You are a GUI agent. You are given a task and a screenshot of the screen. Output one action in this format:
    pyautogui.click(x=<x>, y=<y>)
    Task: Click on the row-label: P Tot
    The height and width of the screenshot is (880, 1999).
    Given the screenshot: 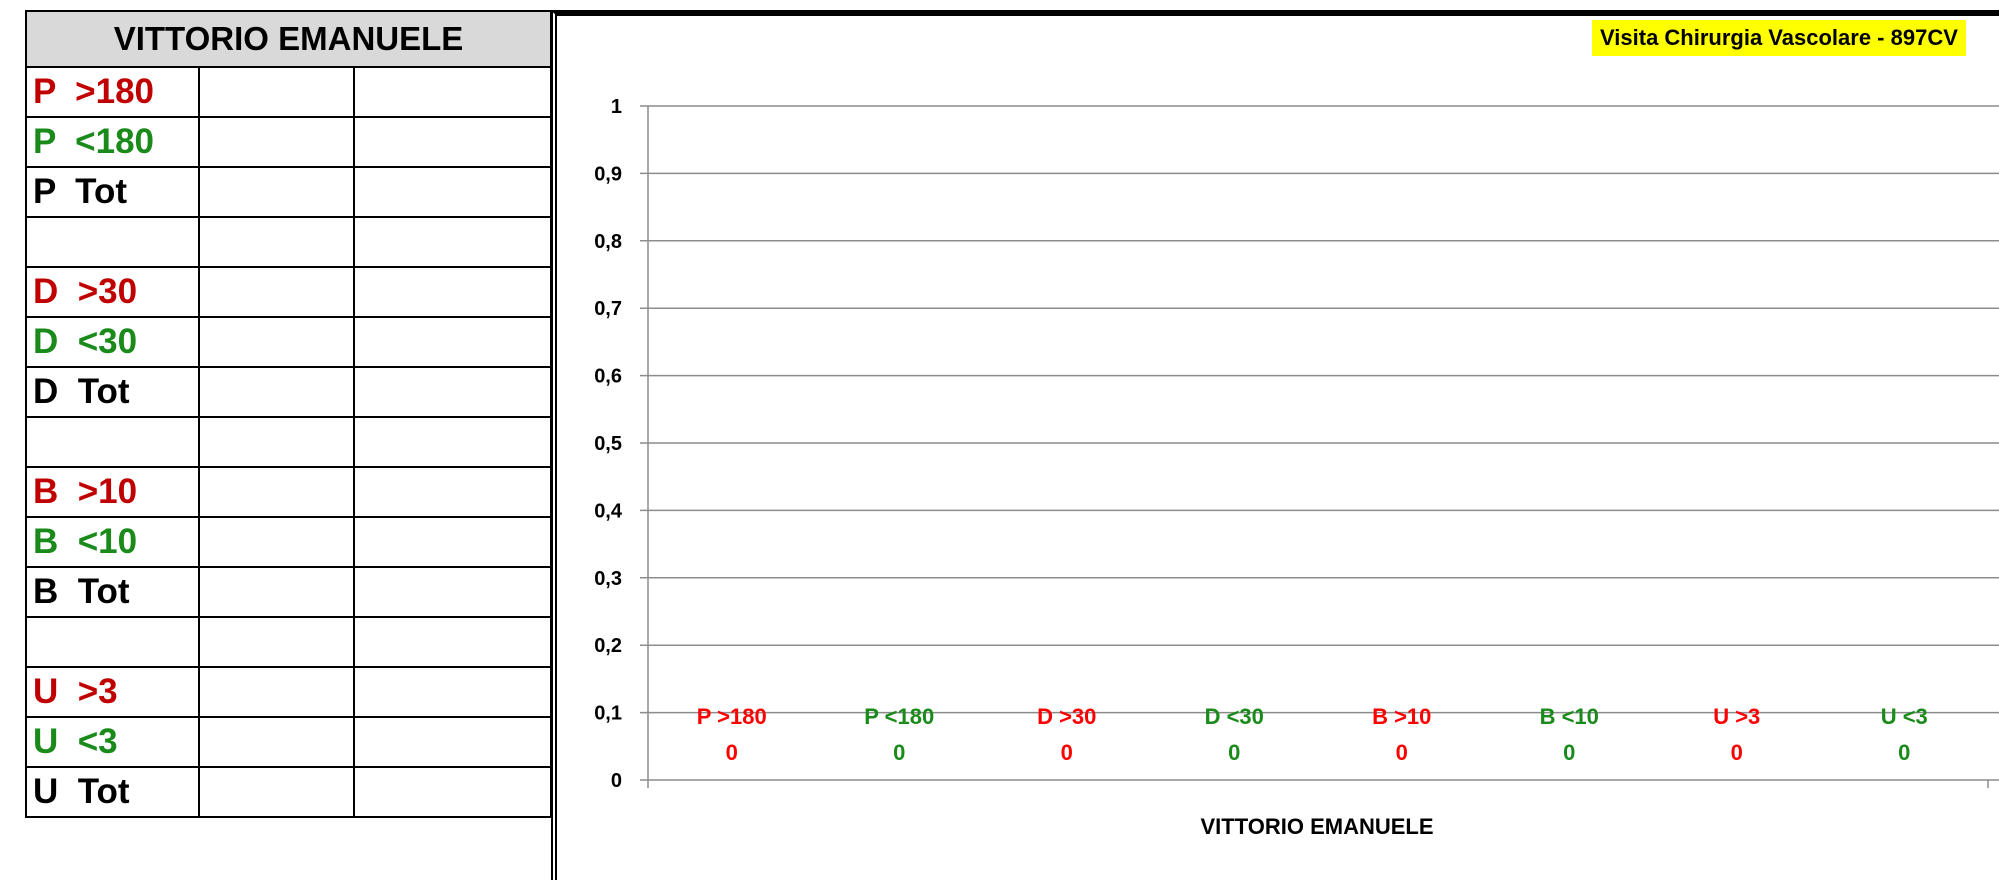 What is the action you would take?
    pyautogui.click(x=112, y=192)
    